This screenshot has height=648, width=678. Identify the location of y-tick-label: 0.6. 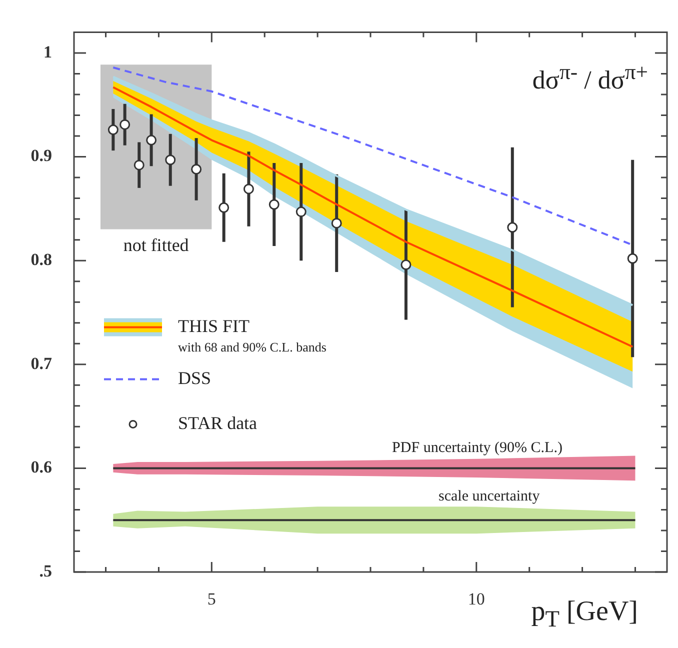
(41, 467).